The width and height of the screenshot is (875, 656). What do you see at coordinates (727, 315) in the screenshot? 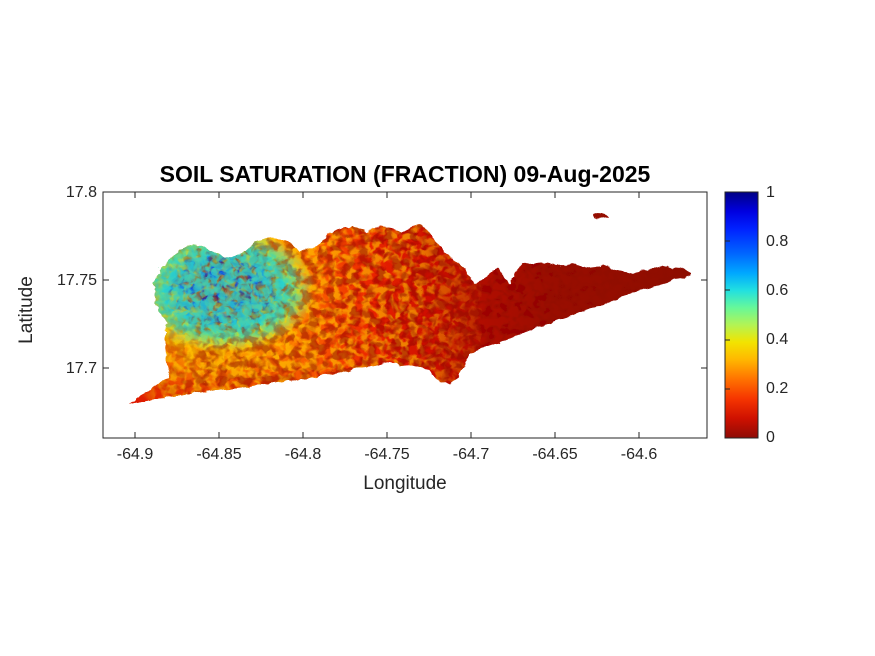
I see `colorbar-ticks` at bounding box center [727, 315].